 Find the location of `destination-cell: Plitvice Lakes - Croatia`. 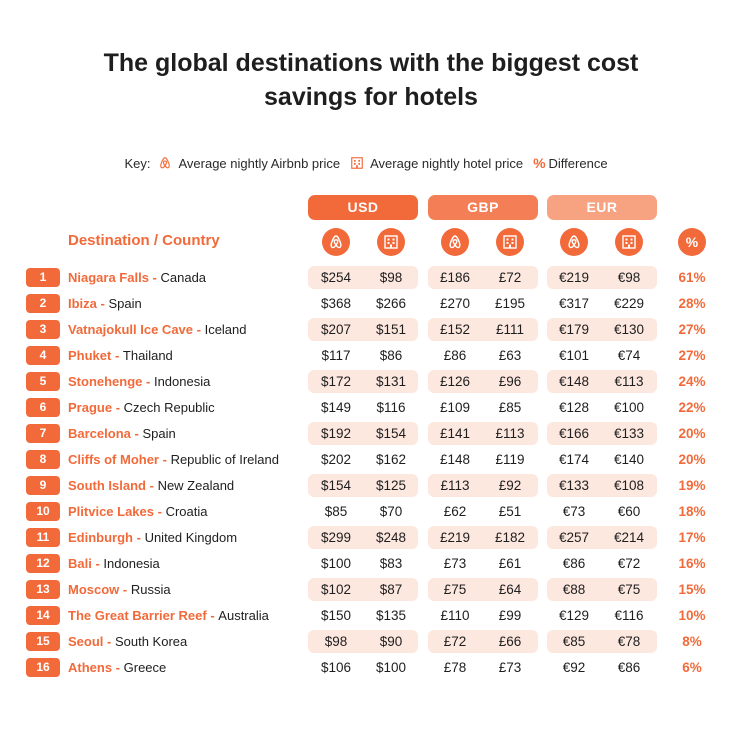

destination-cell: Plitvice Lakes - Croatia is located at coordinates (137, 511).